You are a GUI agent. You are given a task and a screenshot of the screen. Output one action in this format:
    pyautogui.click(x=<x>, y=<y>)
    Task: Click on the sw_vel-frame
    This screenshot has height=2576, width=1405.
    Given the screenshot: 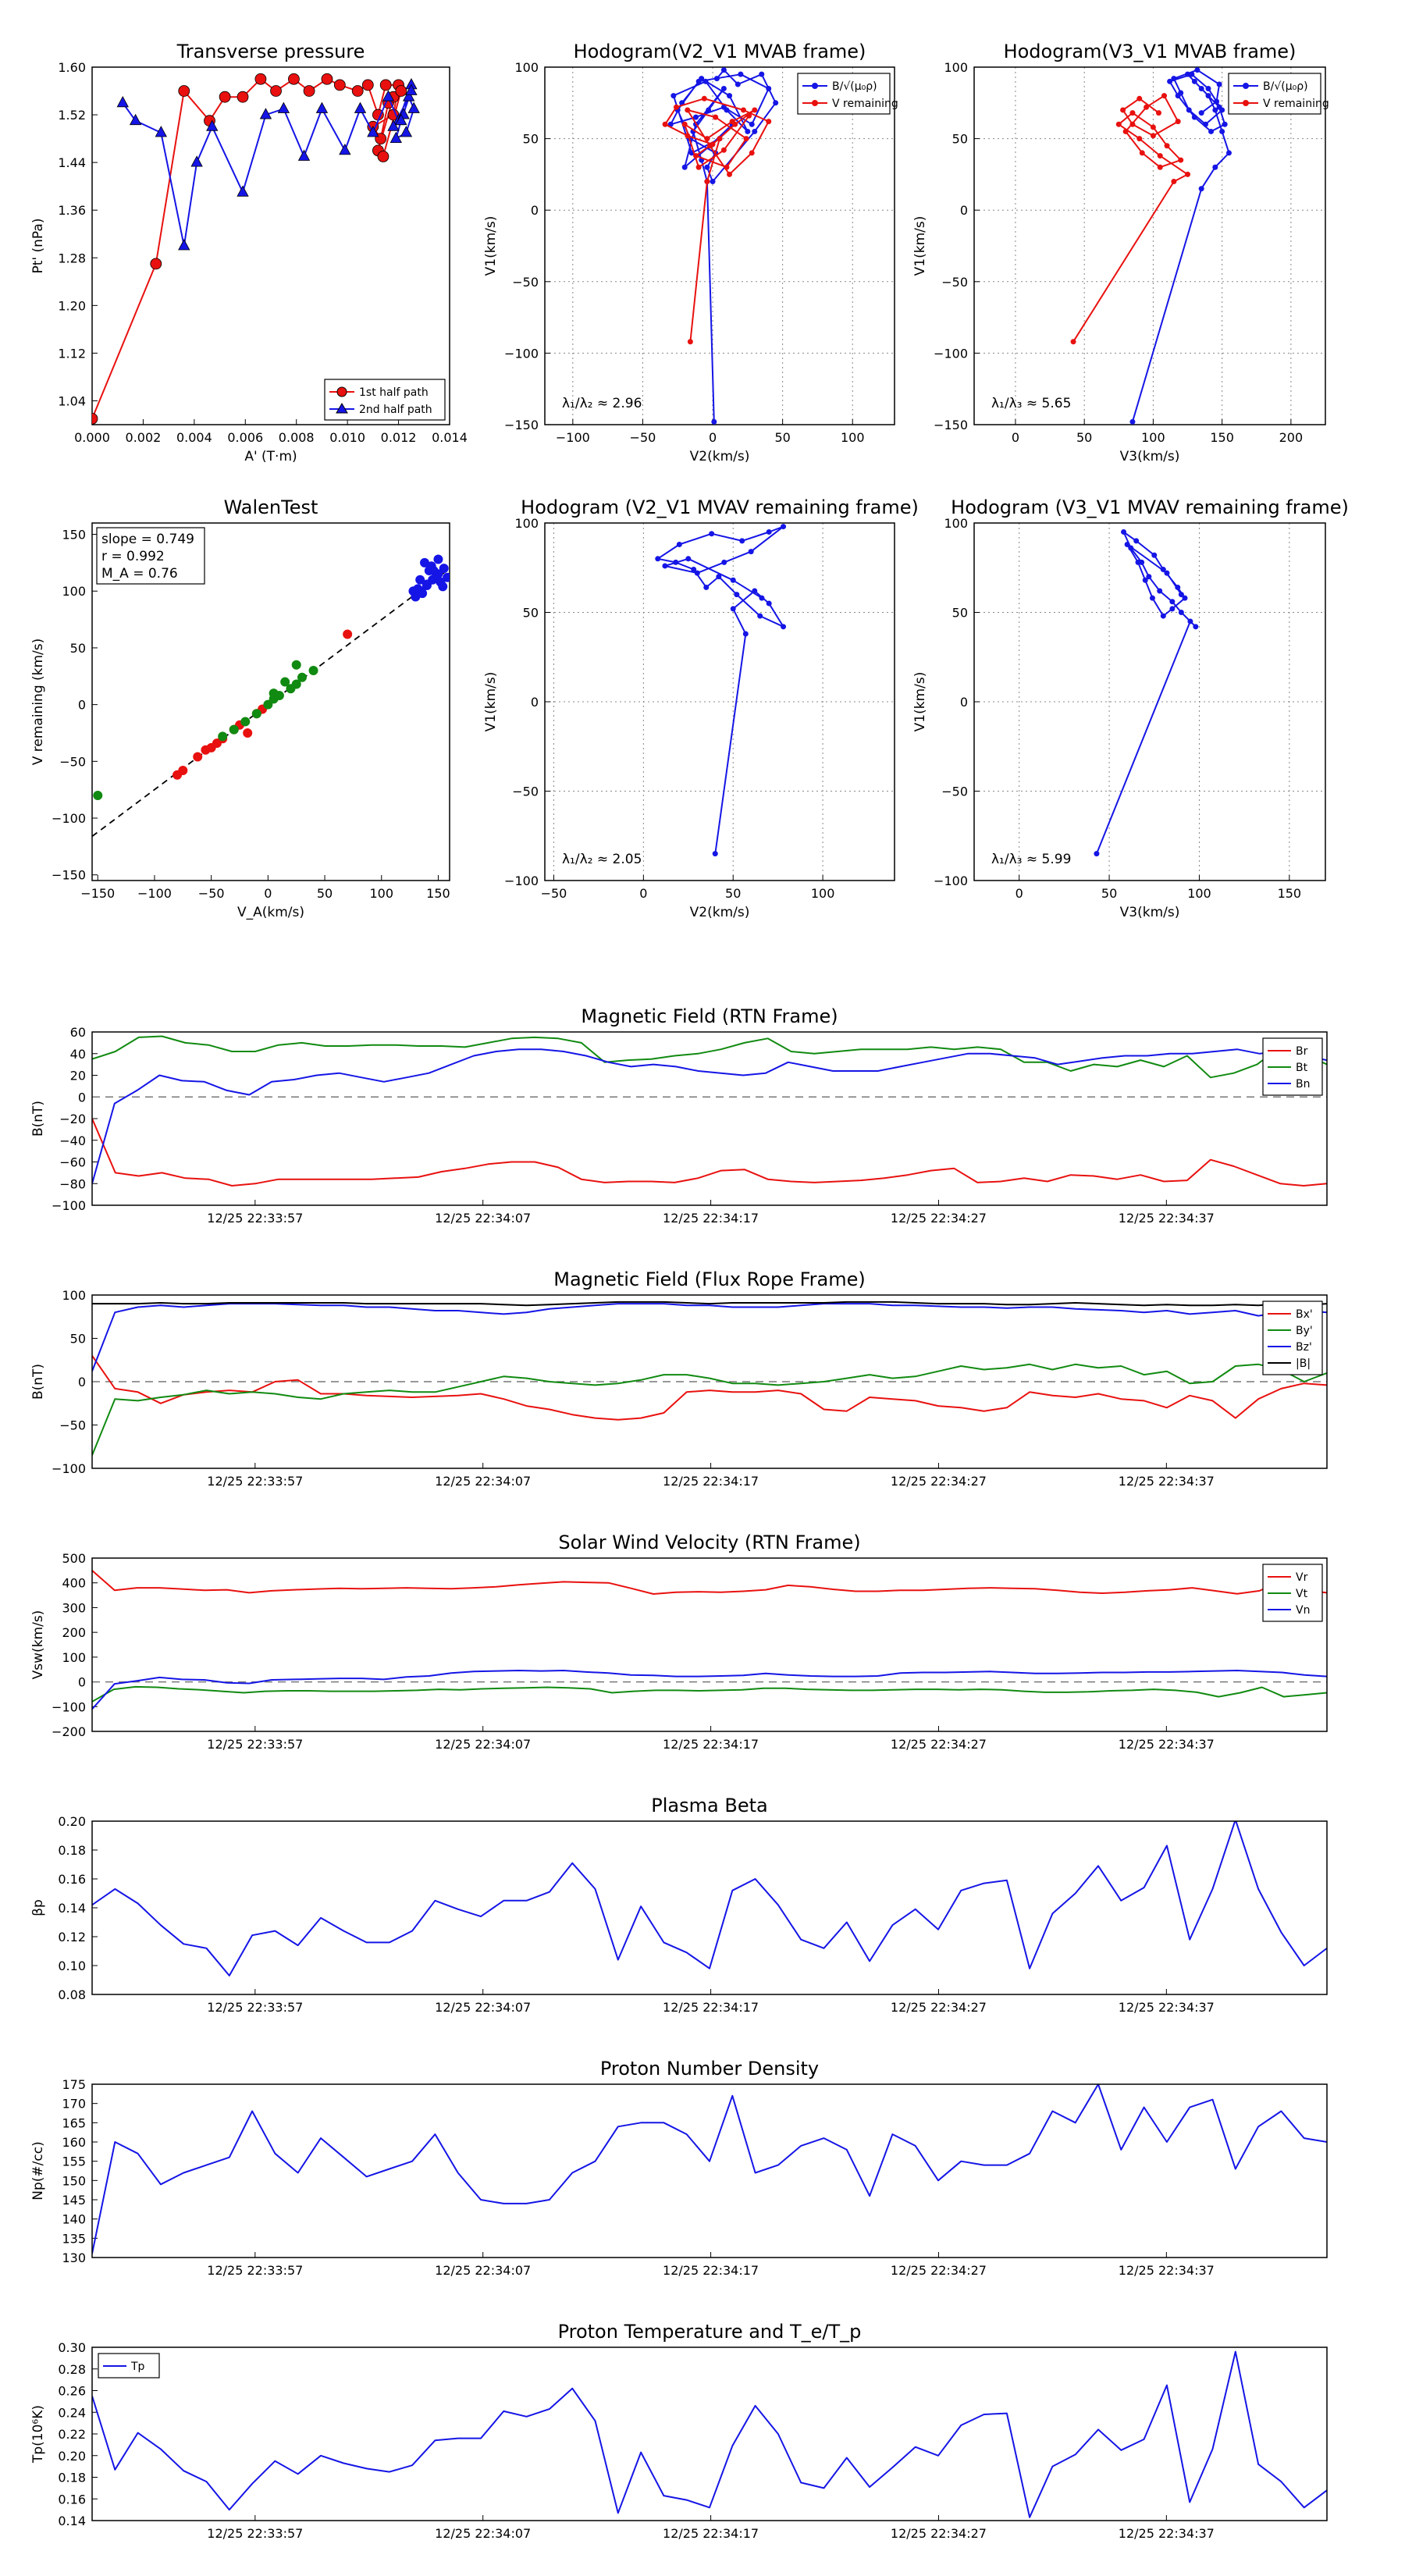 What is the action you would take?
    pyautogui.click(x=710, y=1644)
    